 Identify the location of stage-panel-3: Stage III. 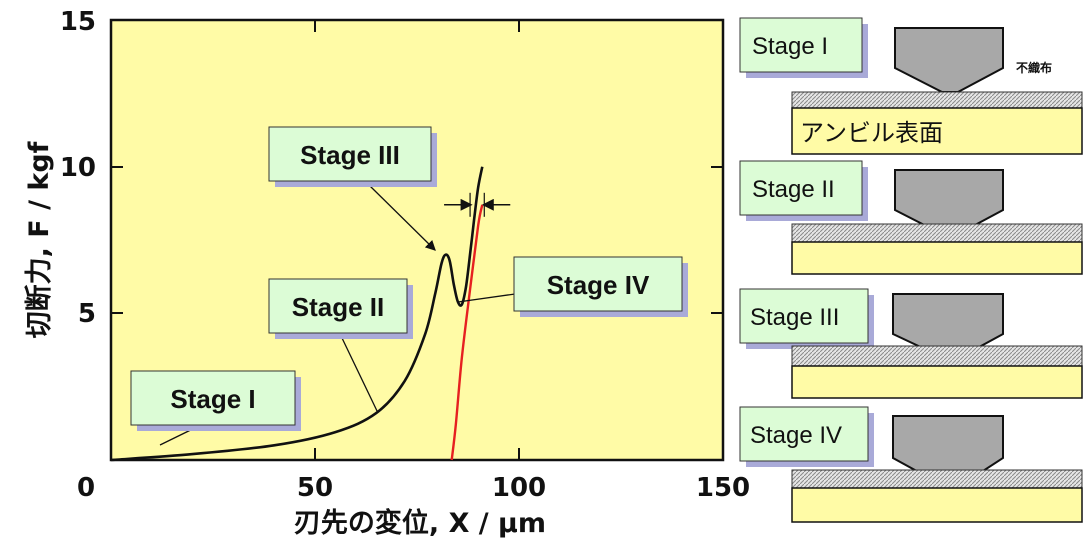
(911, 343).